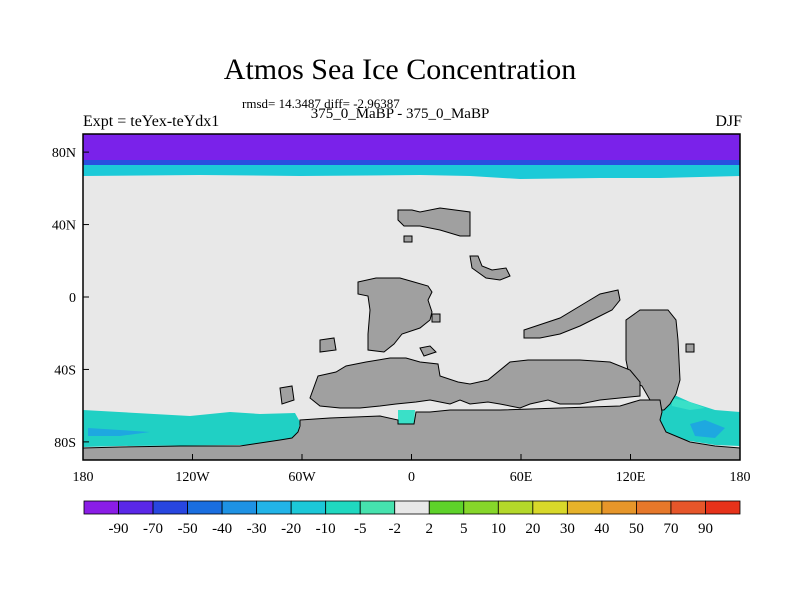  I want to click on small-island-c, so click(328, 345).